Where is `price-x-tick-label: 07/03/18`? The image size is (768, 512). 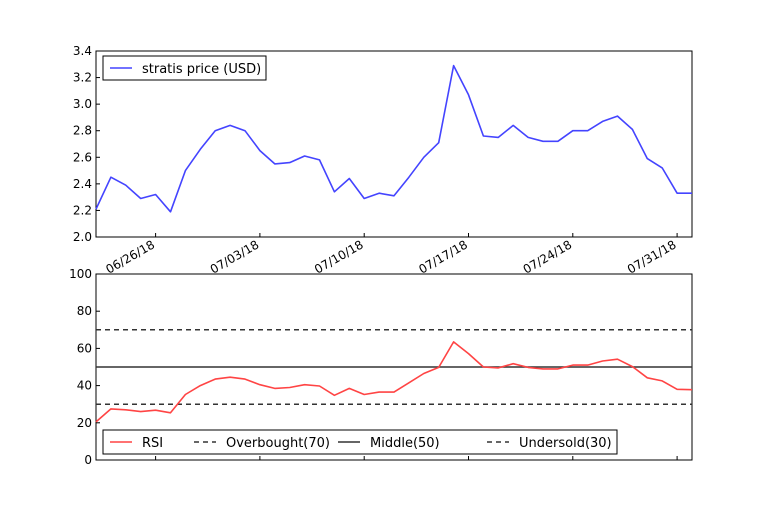 price-x-tick-label: 07/03/18 is located at coordinates (235, 256).